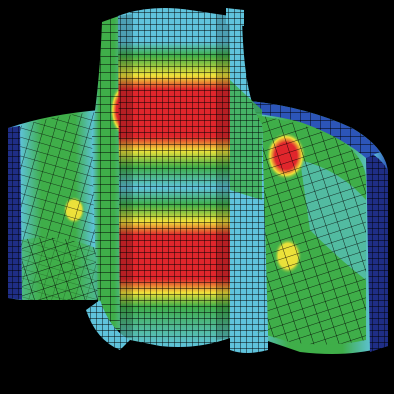 The width and height of the screenshot is (394, 394). Describe the element at coordinates (247, 173) in the screenshot. I see `hub-cut-wall` at that location.